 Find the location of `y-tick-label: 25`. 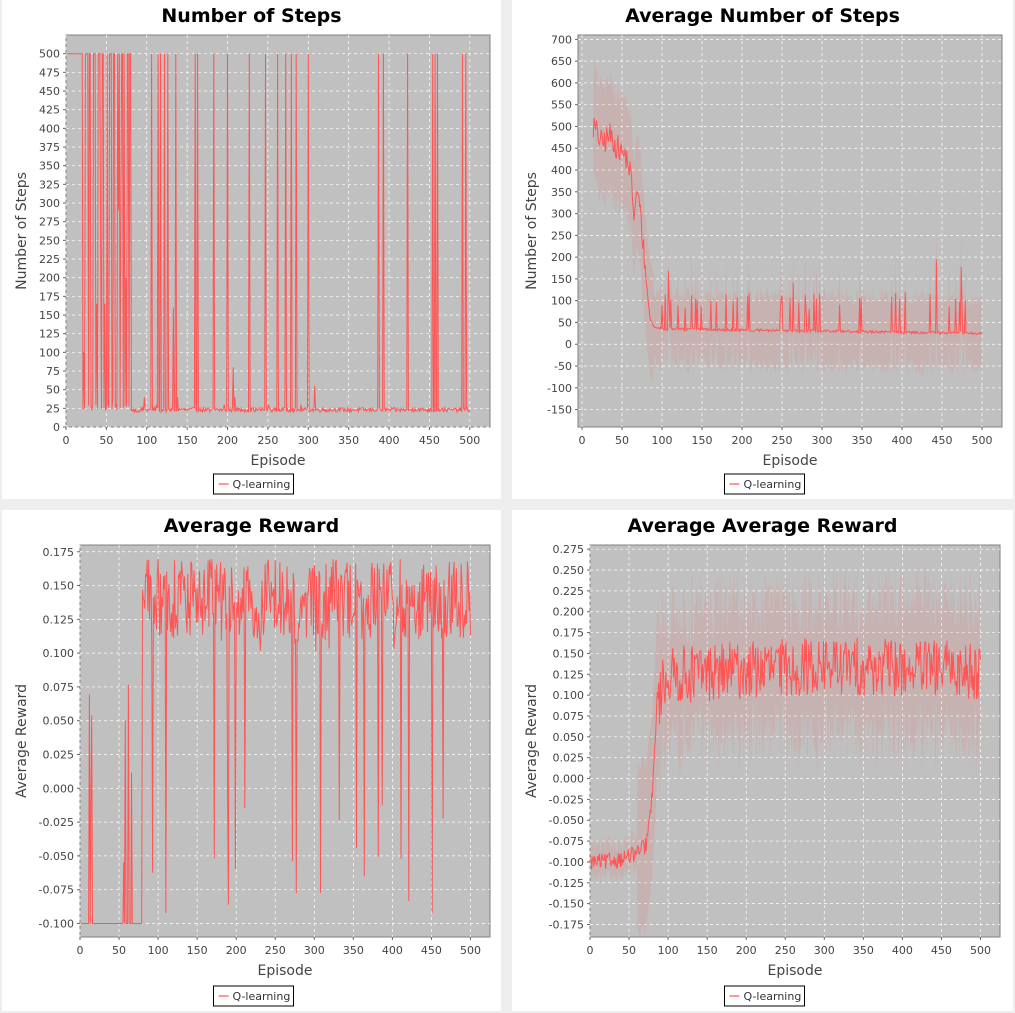

y-tick-label: 25 is located at coordinates (53, 408).